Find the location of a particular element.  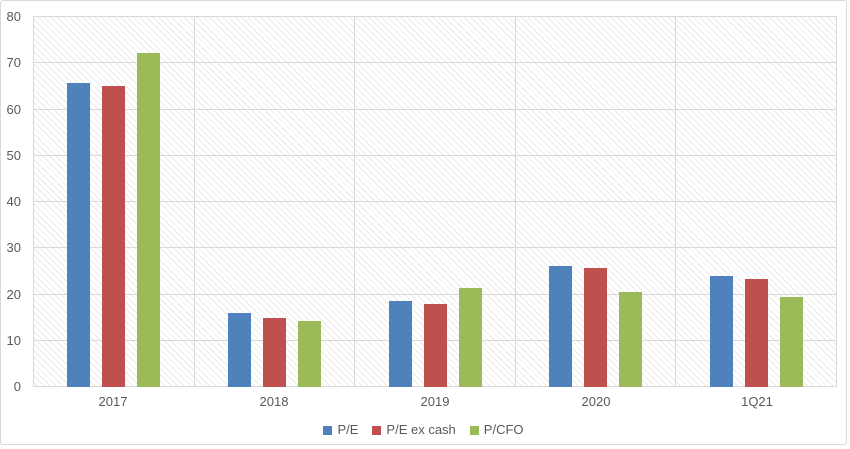

legend-item: P/CFO is located at coordinates (496, 429).